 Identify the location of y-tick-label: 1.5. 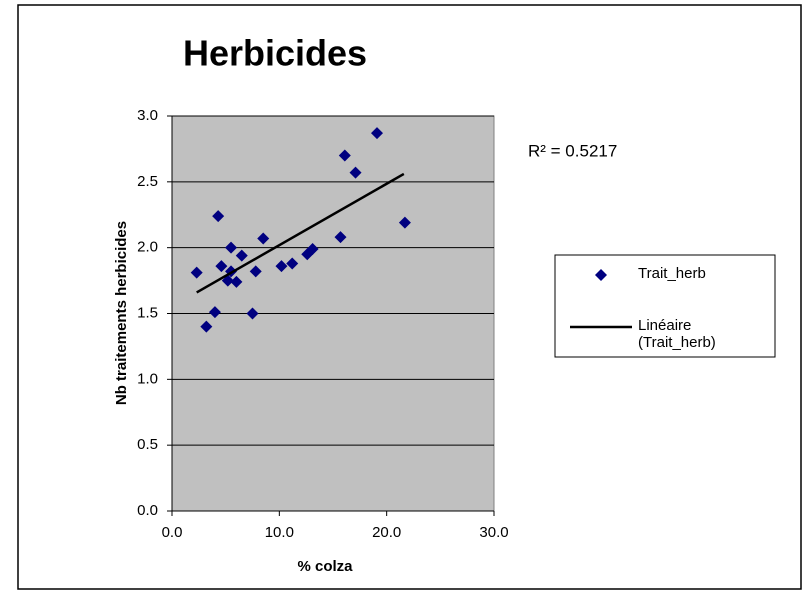
(147, 312).